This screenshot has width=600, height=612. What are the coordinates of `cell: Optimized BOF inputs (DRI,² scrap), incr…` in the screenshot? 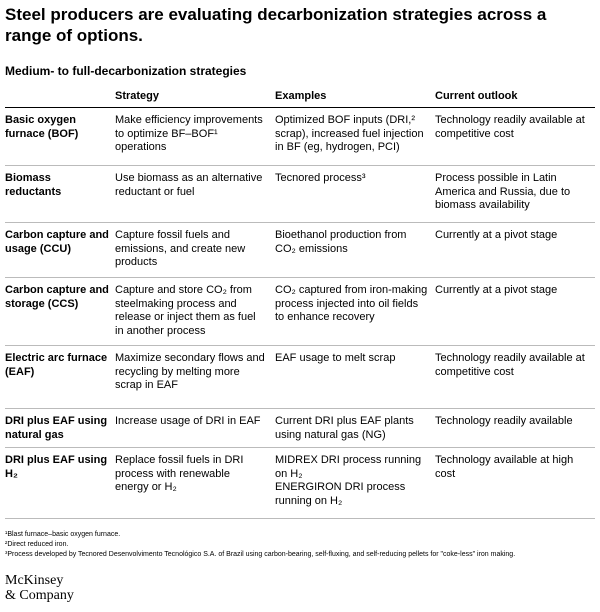 It's located at (349, 133).